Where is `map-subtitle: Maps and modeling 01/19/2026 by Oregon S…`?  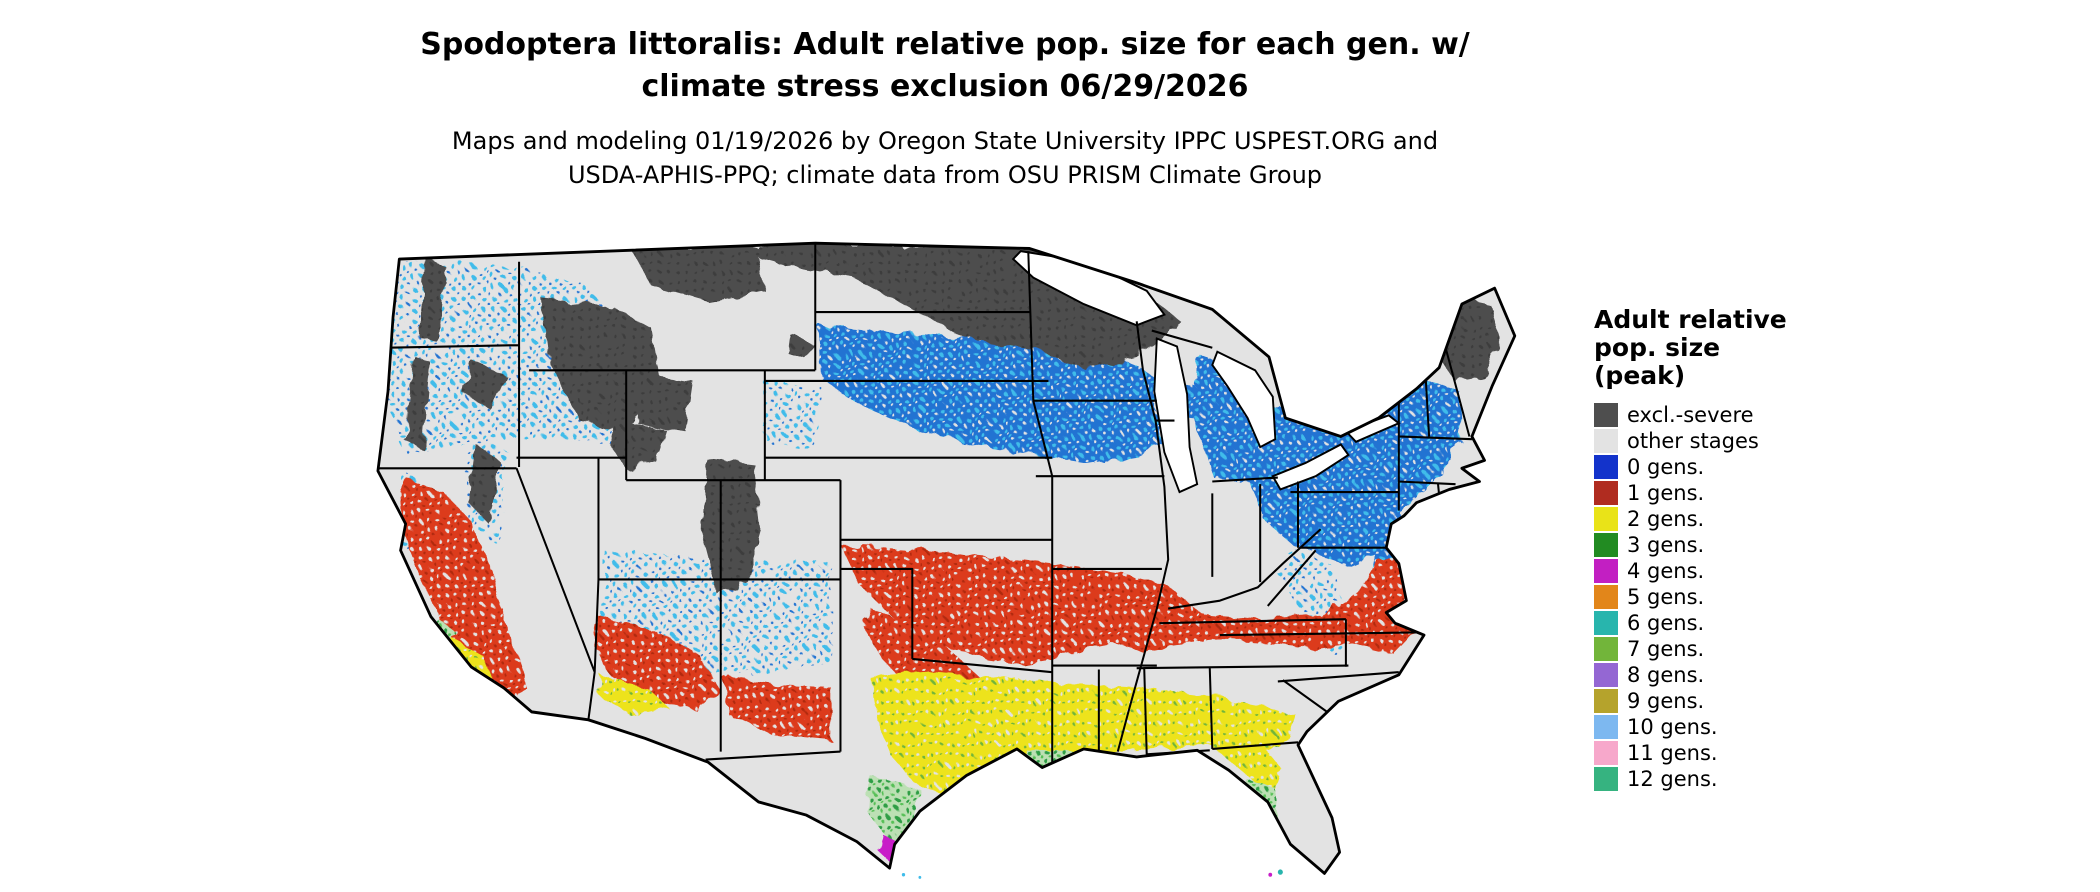
map-subtitle: Maps and modeling 01/19/2026 by Oregon S… is located at coordinates (945, 158).